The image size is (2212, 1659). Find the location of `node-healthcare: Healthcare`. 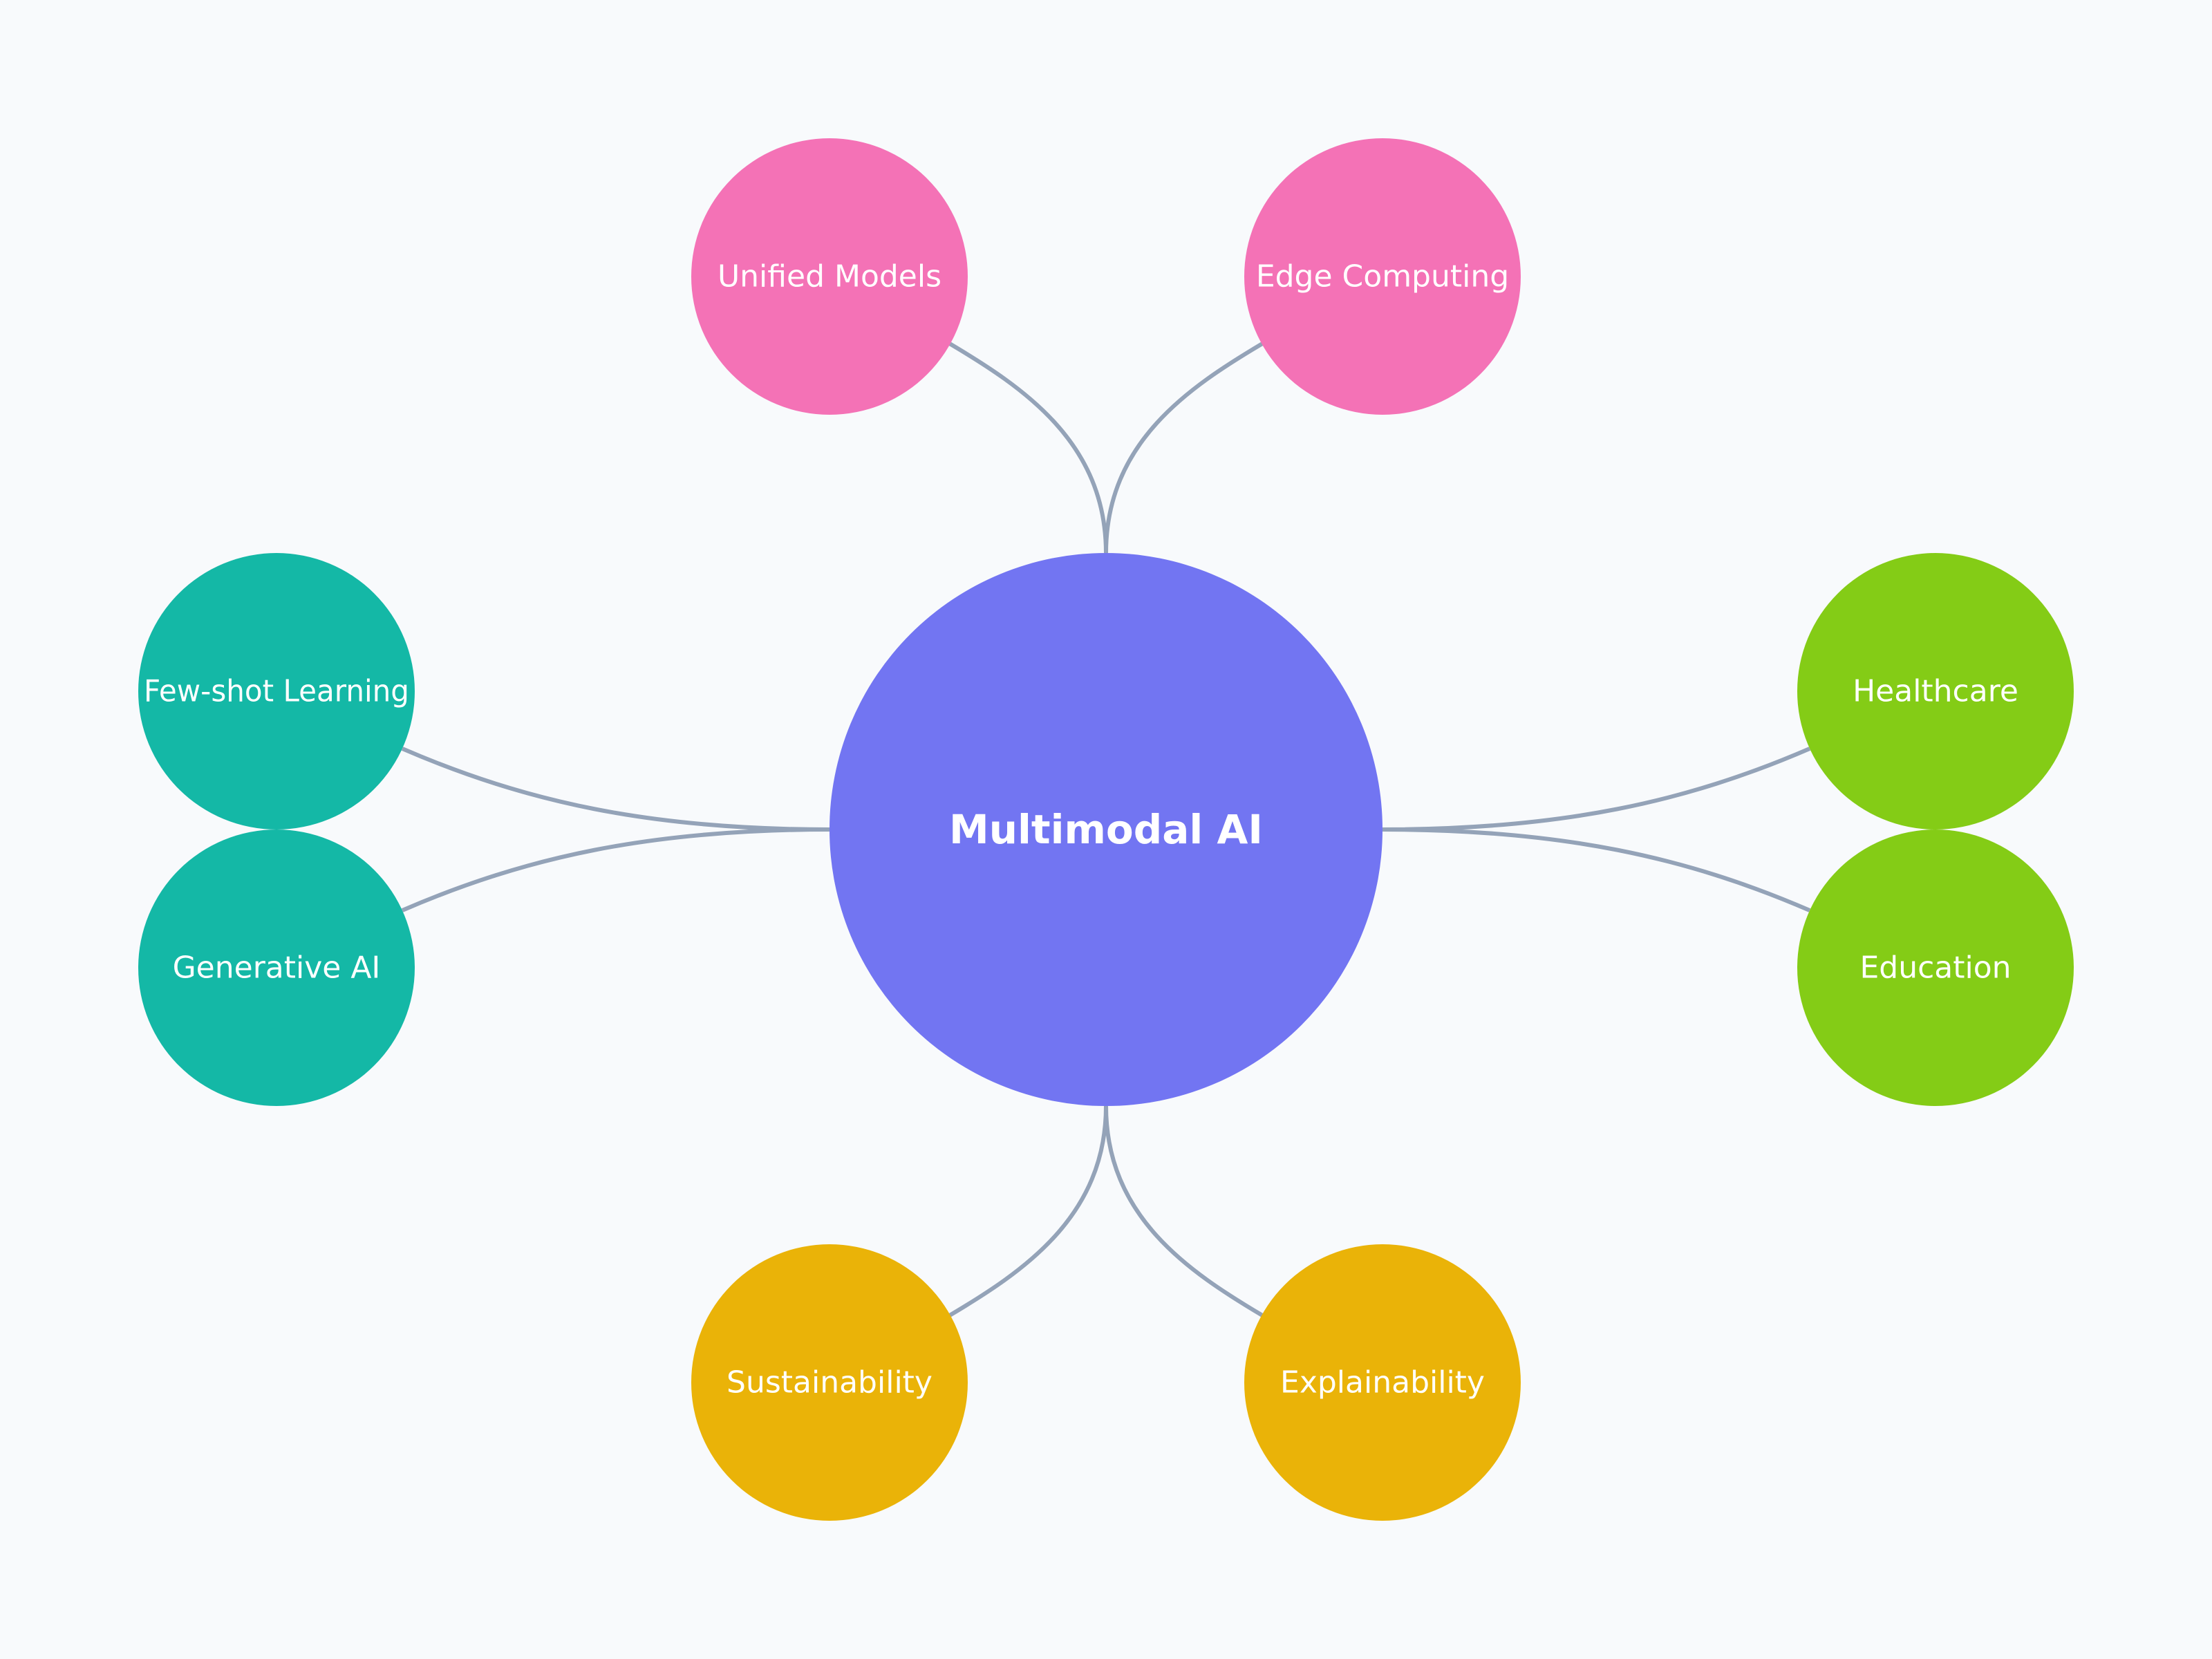

node-healthcare: Healthcare is located at coordinates (1935, 691).